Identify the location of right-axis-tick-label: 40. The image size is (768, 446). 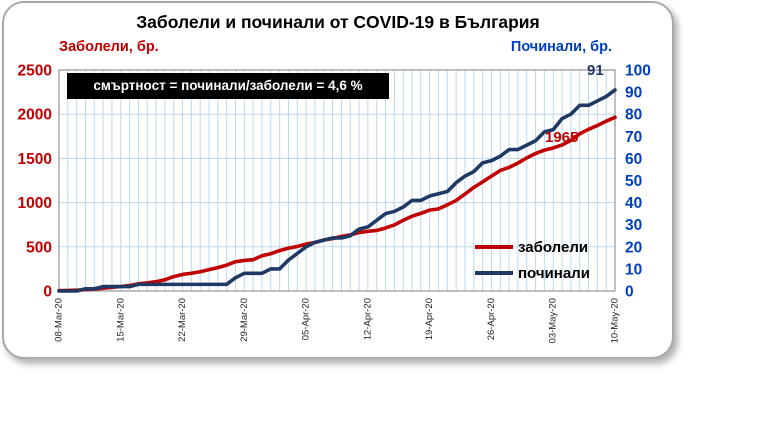
(633, 203).